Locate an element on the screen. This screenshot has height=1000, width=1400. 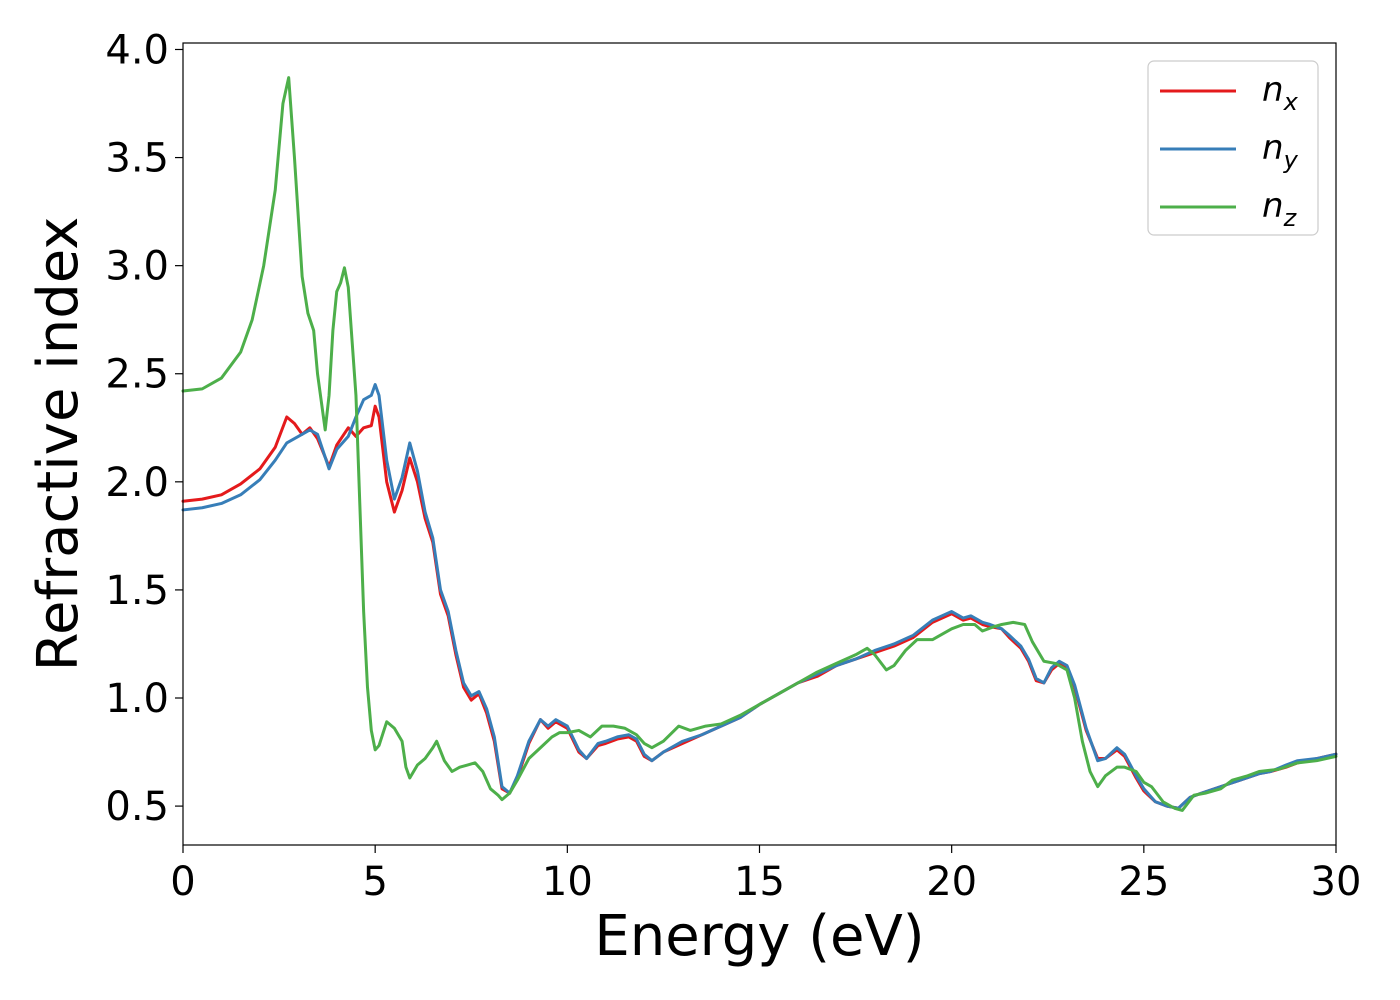
x-tick-label: 15 is located at coordinates (759, 882).